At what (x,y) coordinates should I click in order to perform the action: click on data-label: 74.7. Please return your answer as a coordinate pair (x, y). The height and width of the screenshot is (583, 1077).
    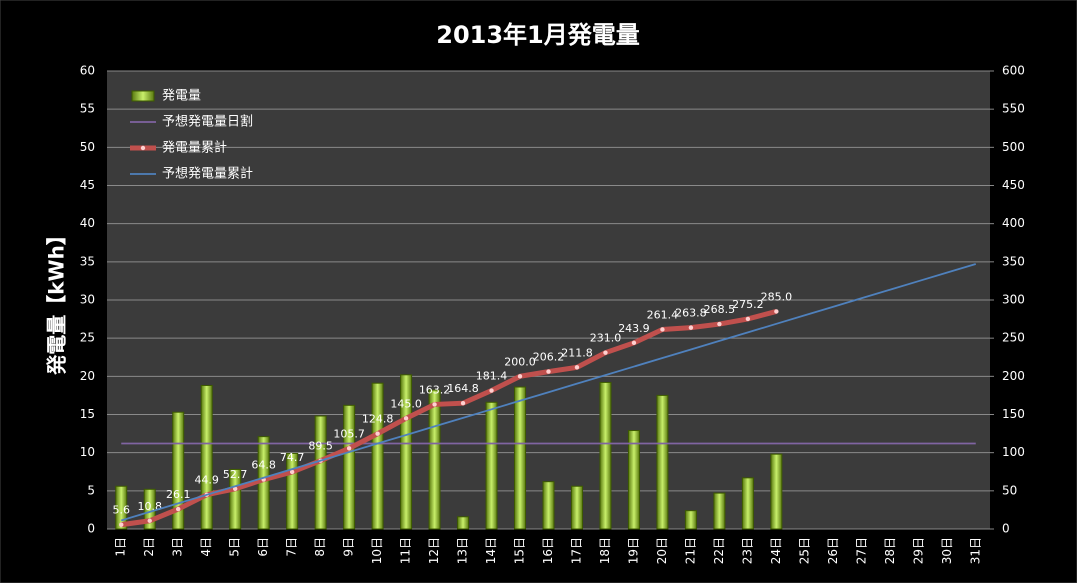
    Looking at the image, I should click on (292, 457).